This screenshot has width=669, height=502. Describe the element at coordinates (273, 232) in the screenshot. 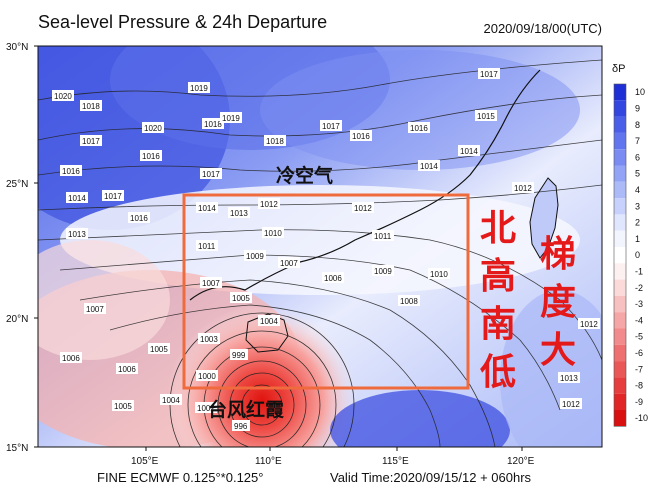

I see `isobar-label: 1010` at that location.